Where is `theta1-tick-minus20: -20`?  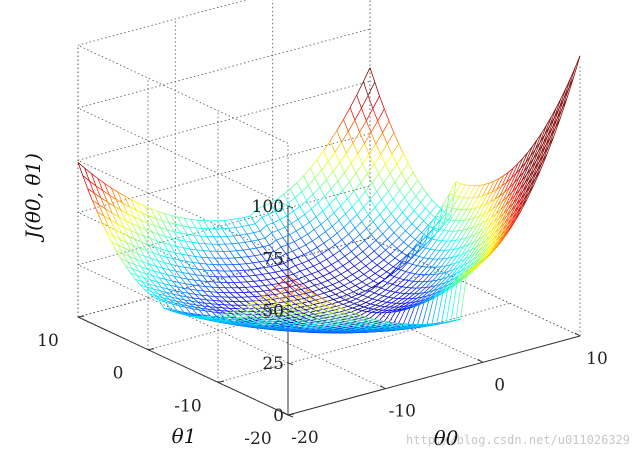 theta1-tick-minus20: -20 is located at coordinates (257, 439).